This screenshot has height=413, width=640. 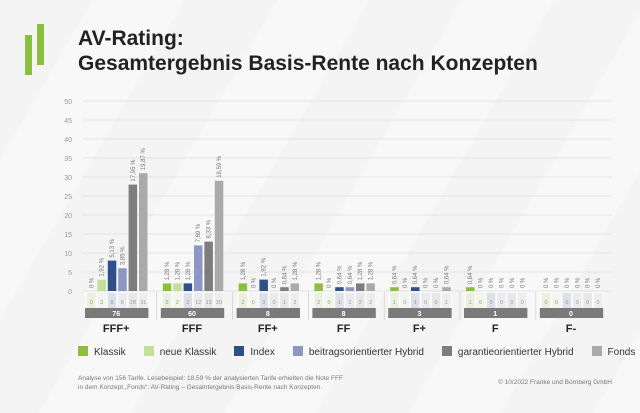 What do you see at coordinates (68, 254) in the screenshot?
I see `y-tick-label: 10` at bounding box center [68, 254].